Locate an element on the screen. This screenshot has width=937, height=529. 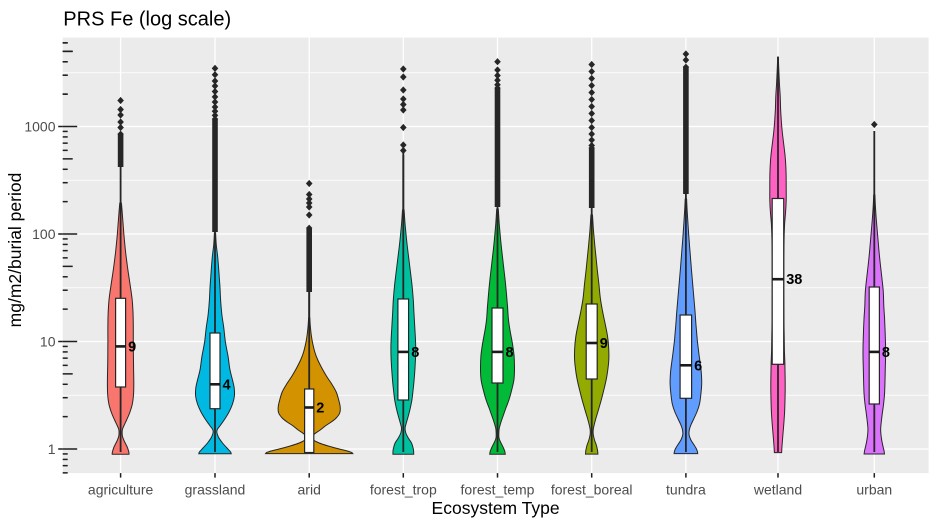
svg-text: wetland is located at coordinates (777, 490).